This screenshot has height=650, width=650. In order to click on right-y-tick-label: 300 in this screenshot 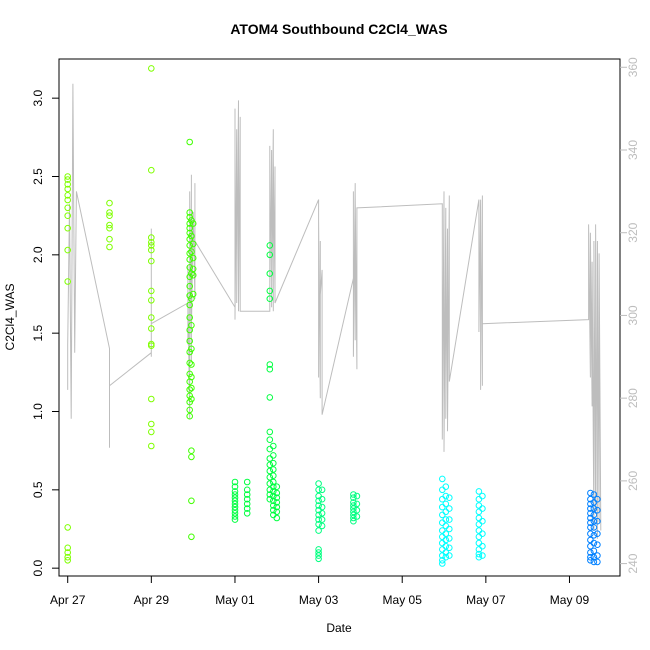, I will do `click(633, 315)`.